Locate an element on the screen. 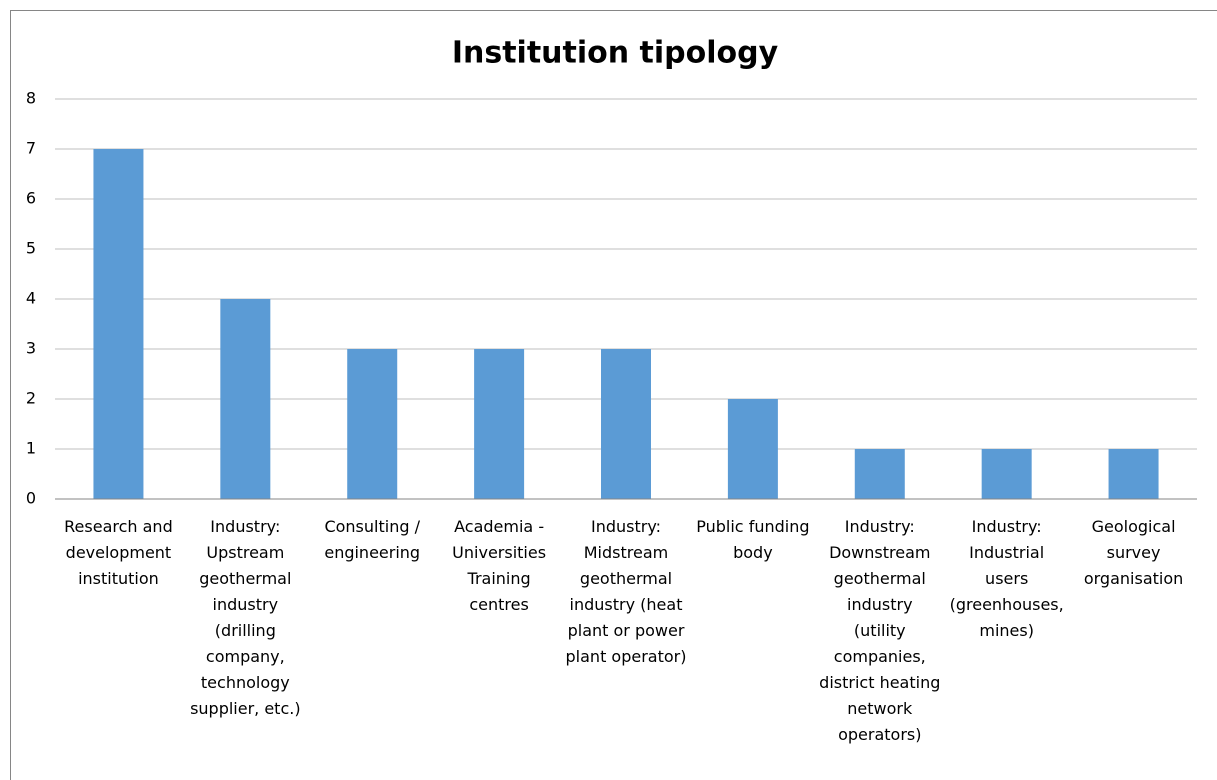  x-tick-label-line: centres is located at coordinates (498, 604).